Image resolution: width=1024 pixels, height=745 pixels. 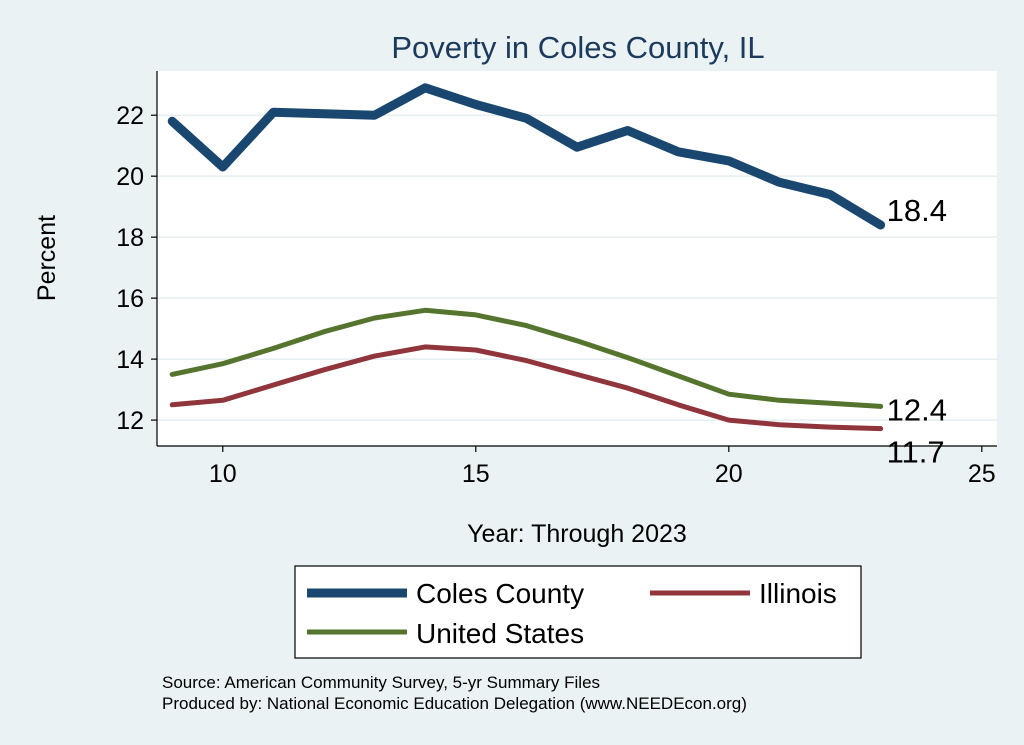 What do you see at coordinates (476, 474) in the screenshot?
I see `x-tick-label-15: 15` at bounding box center [476, 474].